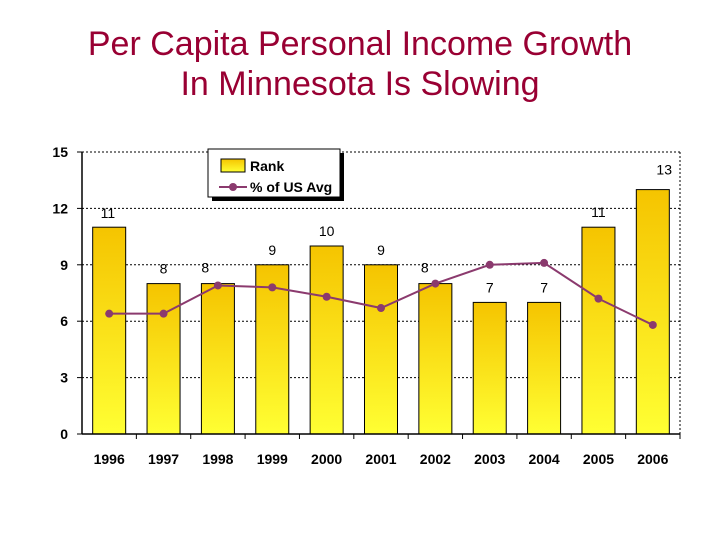  What do you see at coordinates (489, 264) in the screenshot?
I see `us-avg-point-2003` at bounding box center [489, 264].